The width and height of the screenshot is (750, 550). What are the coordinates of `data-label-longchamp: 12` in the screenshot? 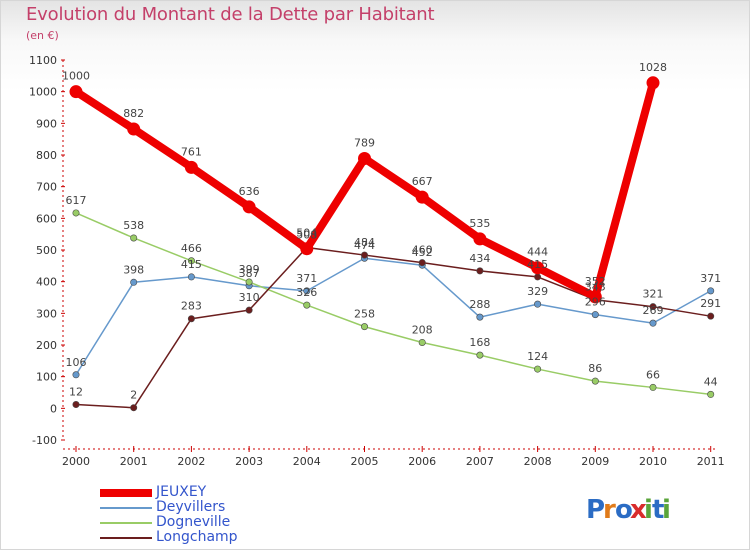 It's located at (76, 392).